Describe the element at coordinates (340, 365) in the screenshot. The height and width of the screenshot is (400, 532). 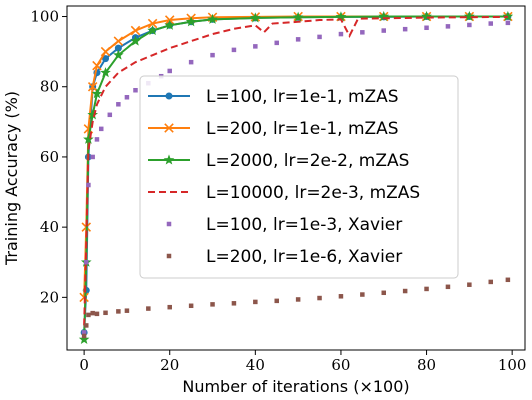
I see `x-tick-label: 60` at that location.